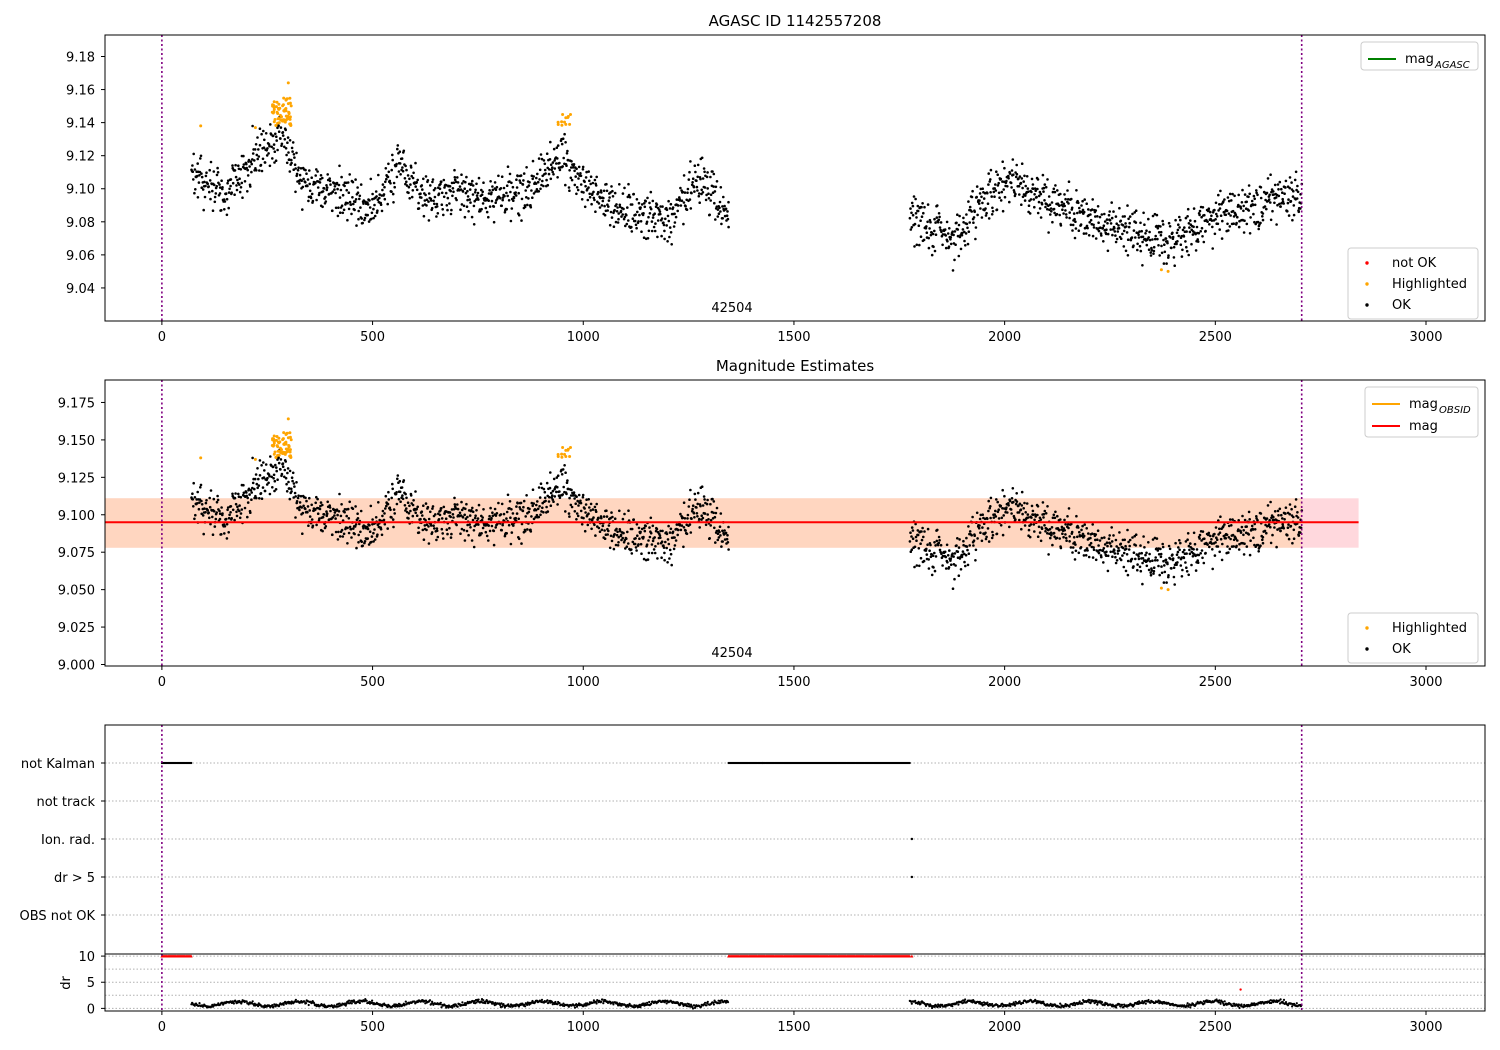 Image resolution: width=1500 pixels, height=1050 pixels. What do you see at coordinates (795, 21) in the screenshot?
I see `agasc-panel-title: AGASC ID 1142557208` at bounding box center [795, 21].